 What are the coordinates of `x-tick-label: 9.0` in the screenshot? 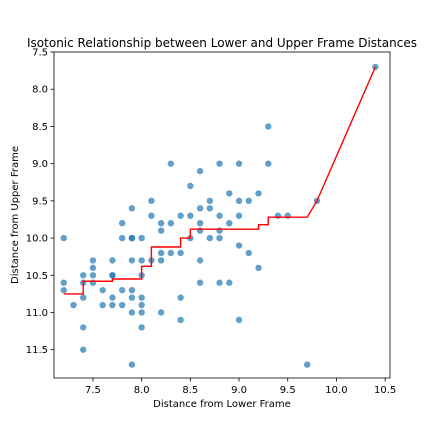 It's located at (239, 390).